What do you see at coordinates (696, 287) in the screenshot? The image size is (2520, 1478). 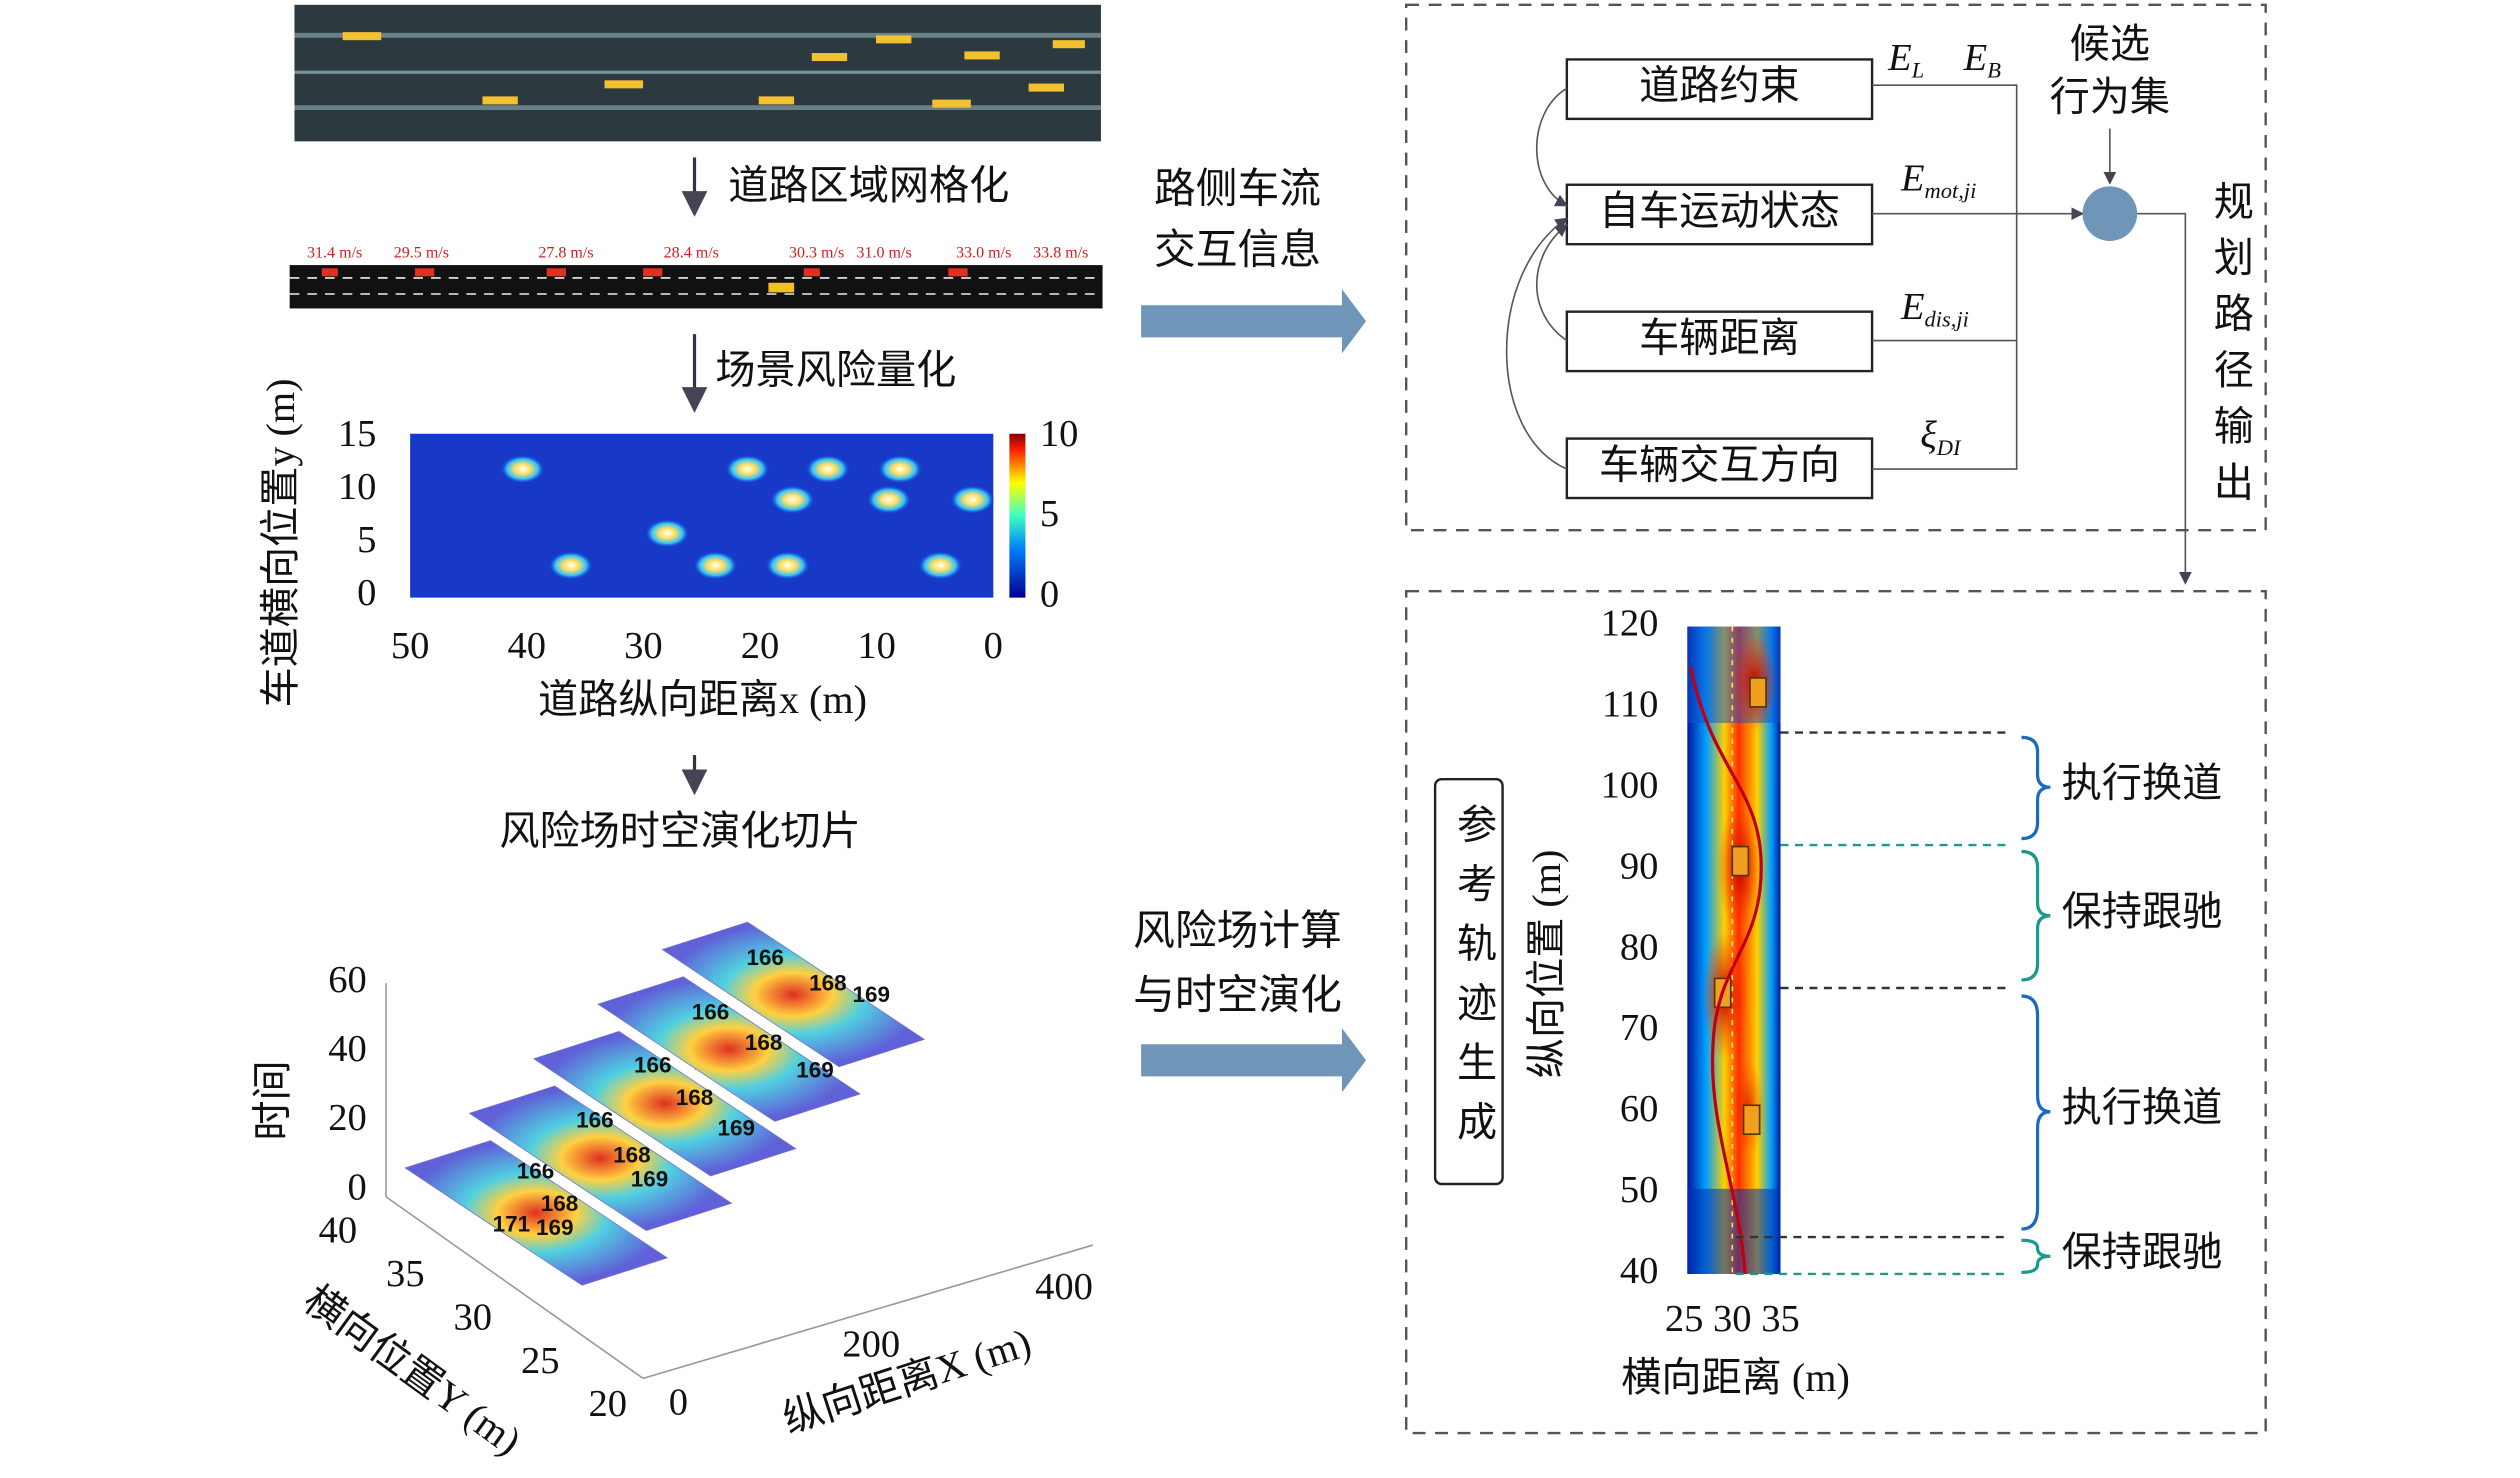 I see `grid-road` at bounding box center [696, 287].